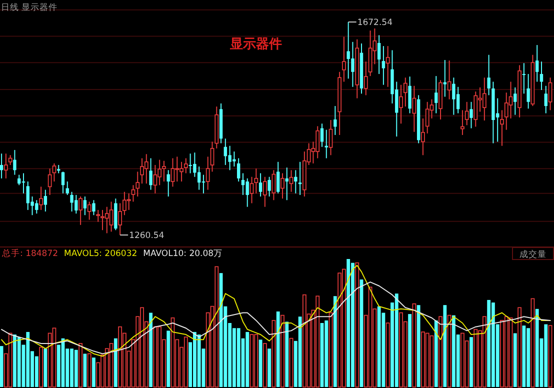  Describe the element at coordinates (374, 23) in the screenshot. I see `annotation: 1672.54` at that location.